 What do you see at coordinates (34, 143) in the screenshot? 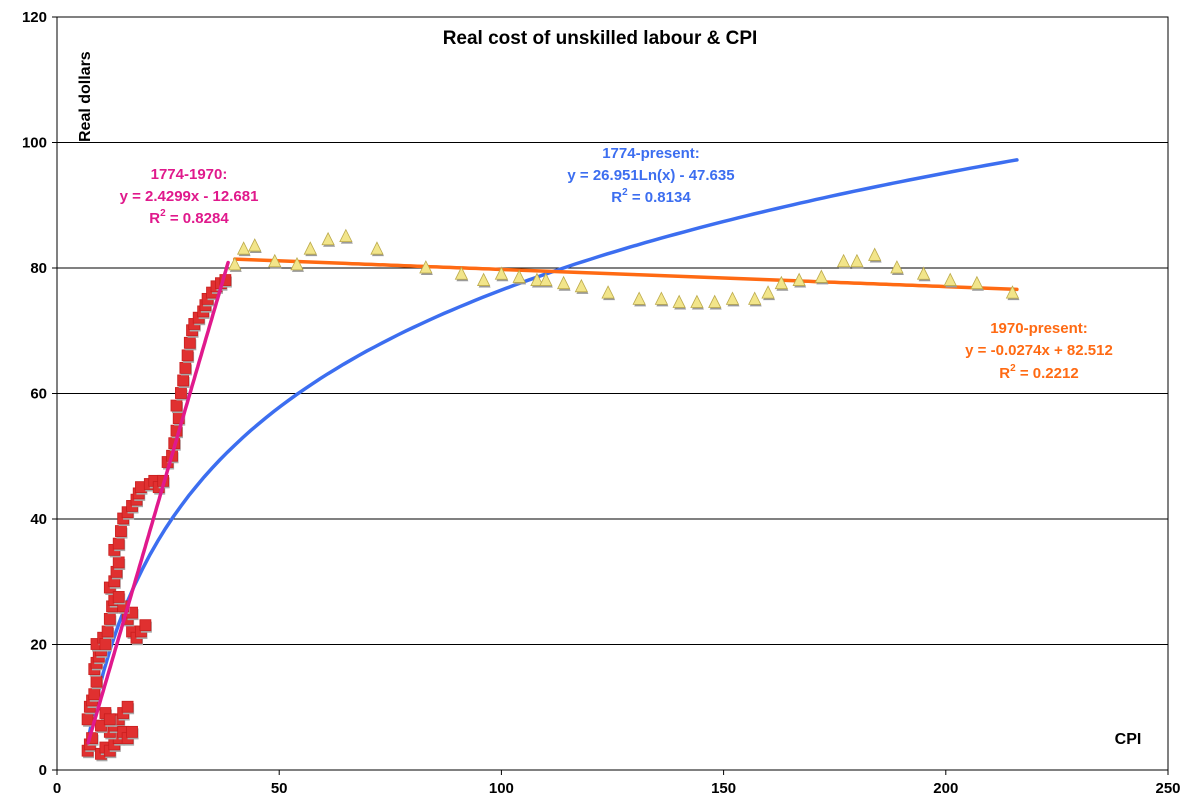
I see `y-tick-label: 100` at bounding box center [34, 143].